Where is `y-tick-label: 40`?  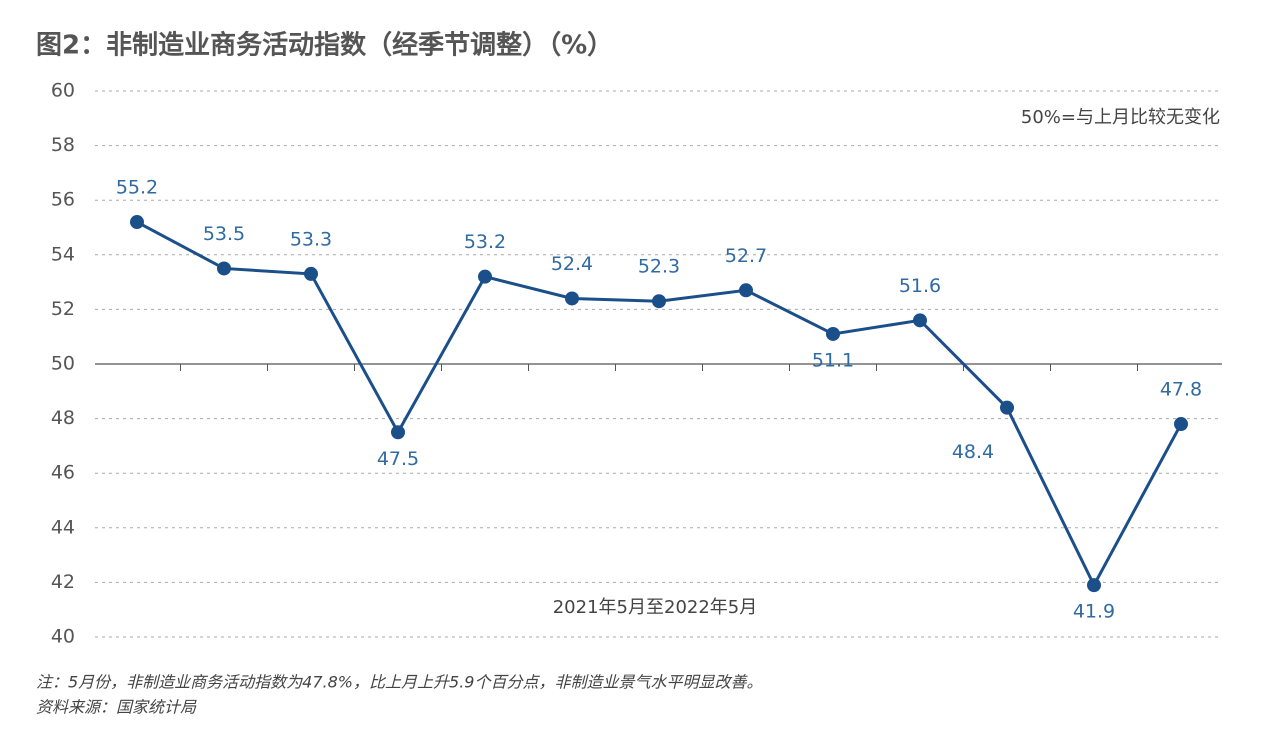 y-tick-label: 40 is located at coordinates (63, 637).